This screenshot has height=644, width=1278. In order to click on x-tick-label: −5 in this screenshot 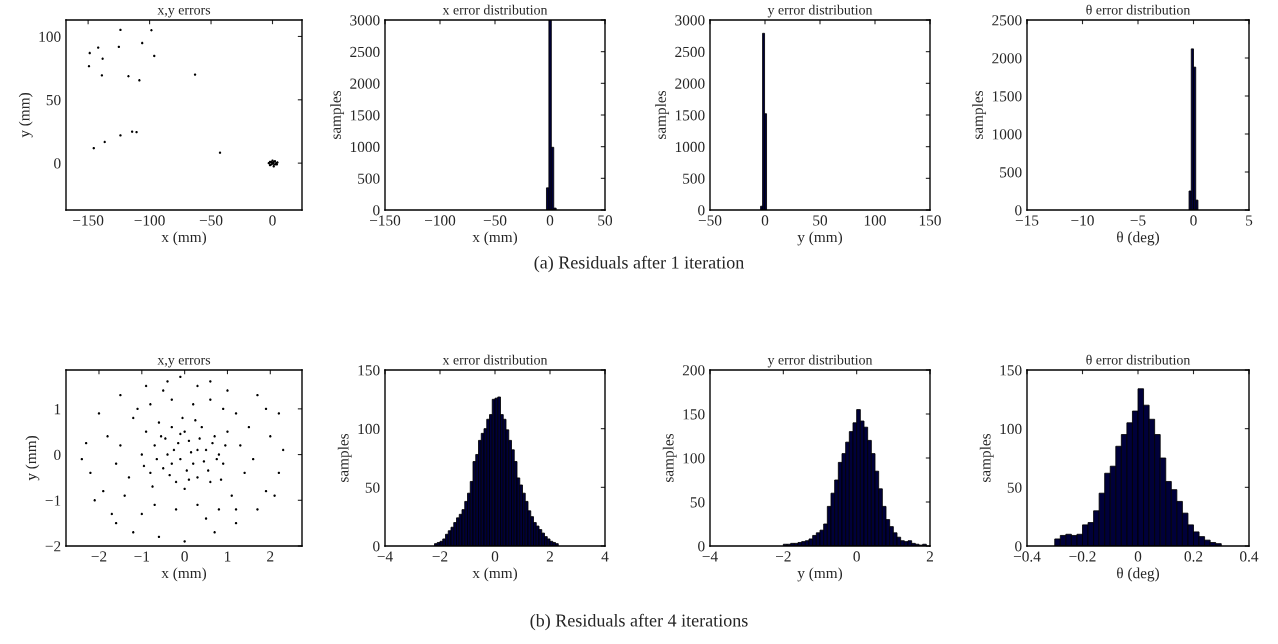, I will do `click(1138, 220)`.